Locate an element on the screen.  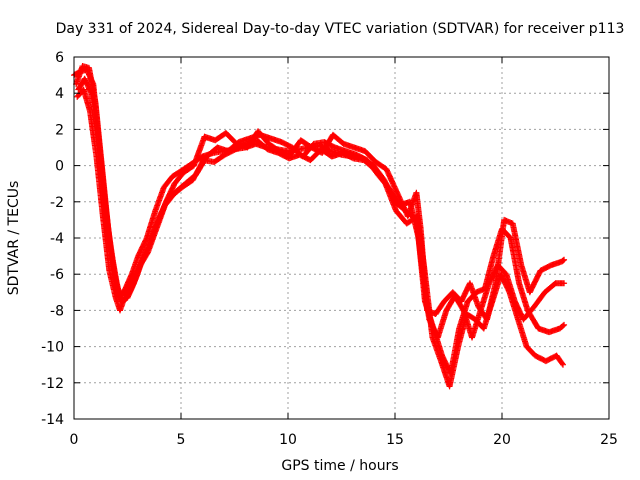
y-tick-label: -4 is located at coordinates (57, 239).